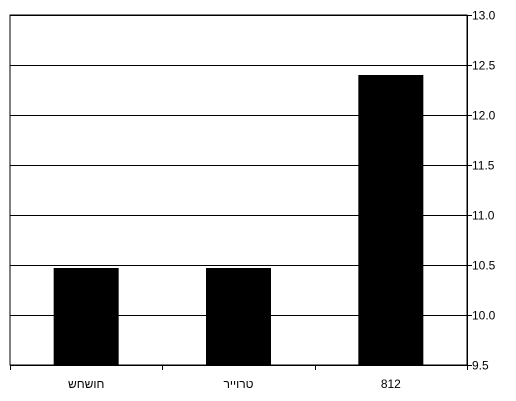  Describe the element at coordinates (484, 191) in the screenshot. I see `y-tick-labels: 9.5 10.0 10.5 11.0 11.5 12.0 12.5 13.0` at that location.